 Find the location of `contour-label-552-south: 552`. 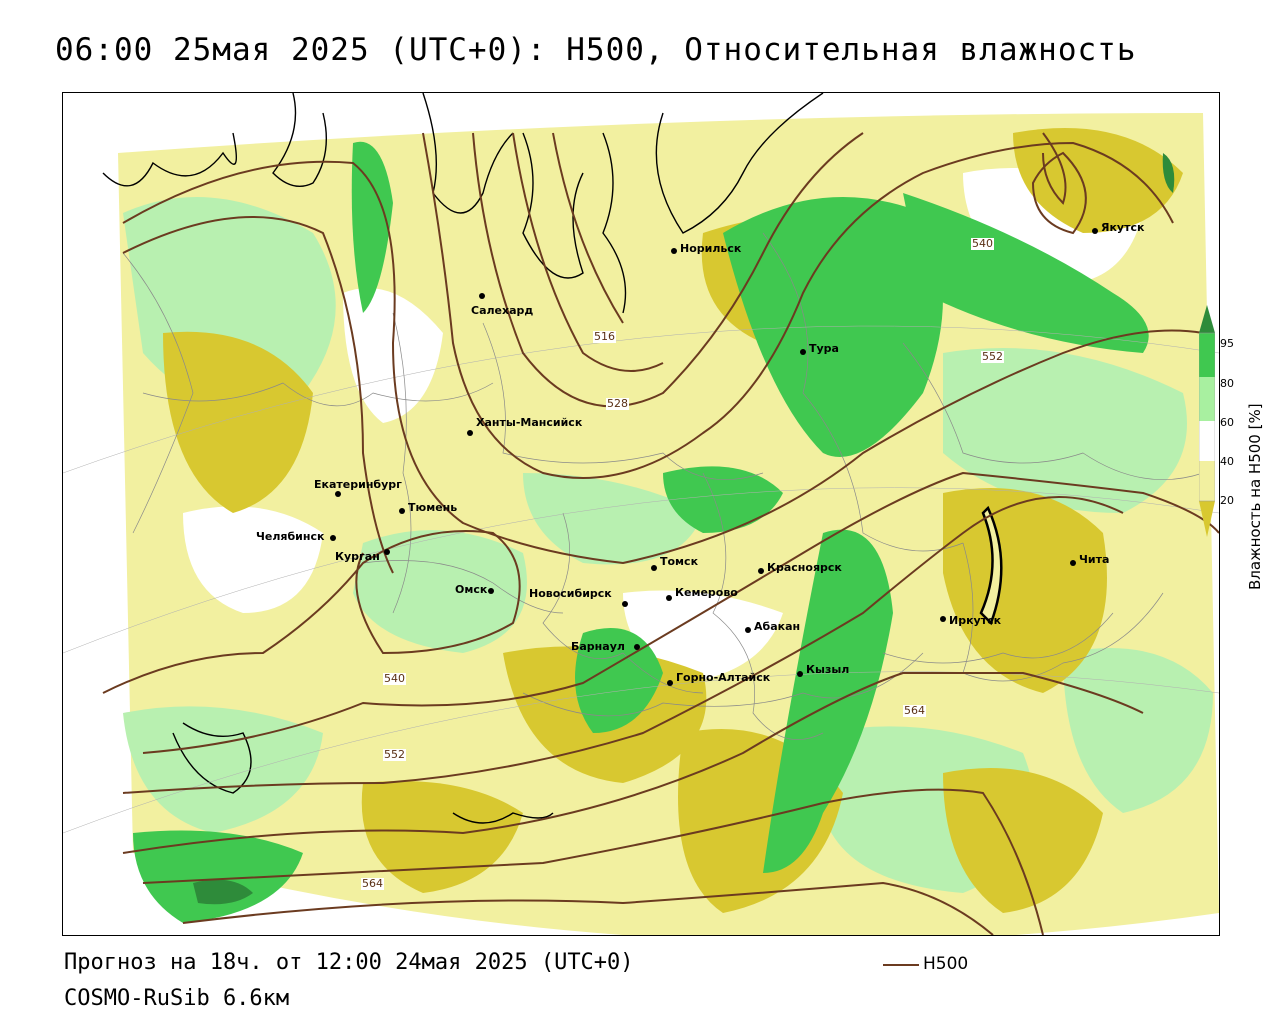

contour-label-552-south: 552 is located at coordinates (394, 754).